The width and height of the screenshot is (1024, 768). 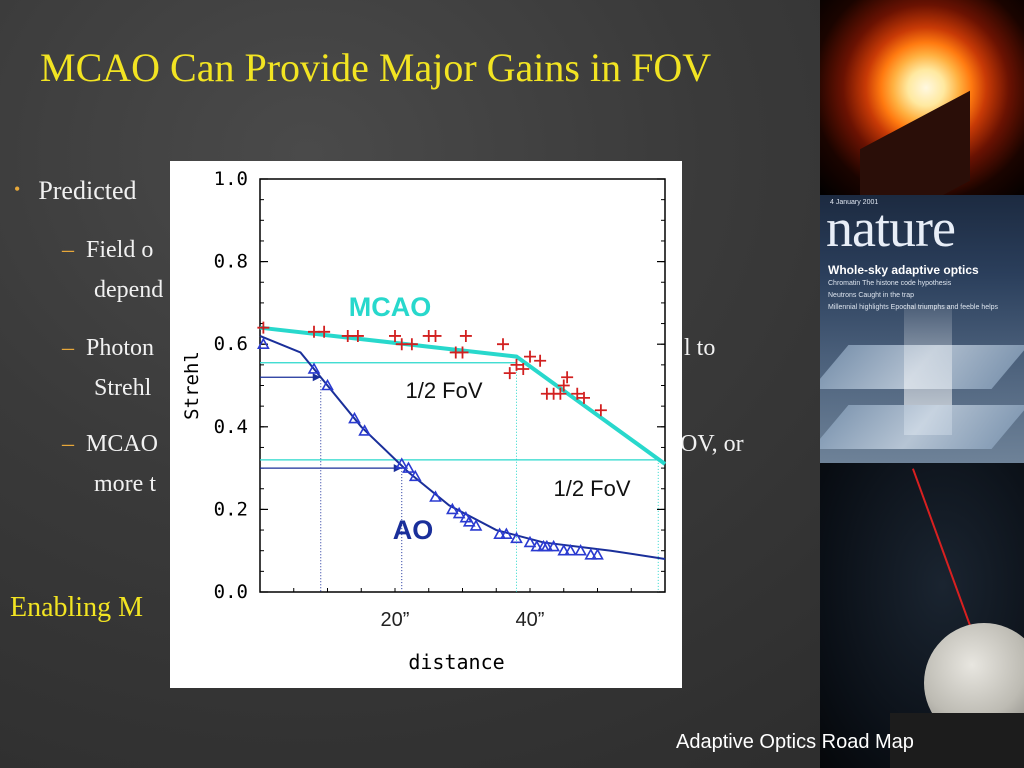 What do you see at coordinates (871, 295) in the screenshot?
I see `cover-line: Neutrons Caught in the trap` at bounding box center [871, 295].